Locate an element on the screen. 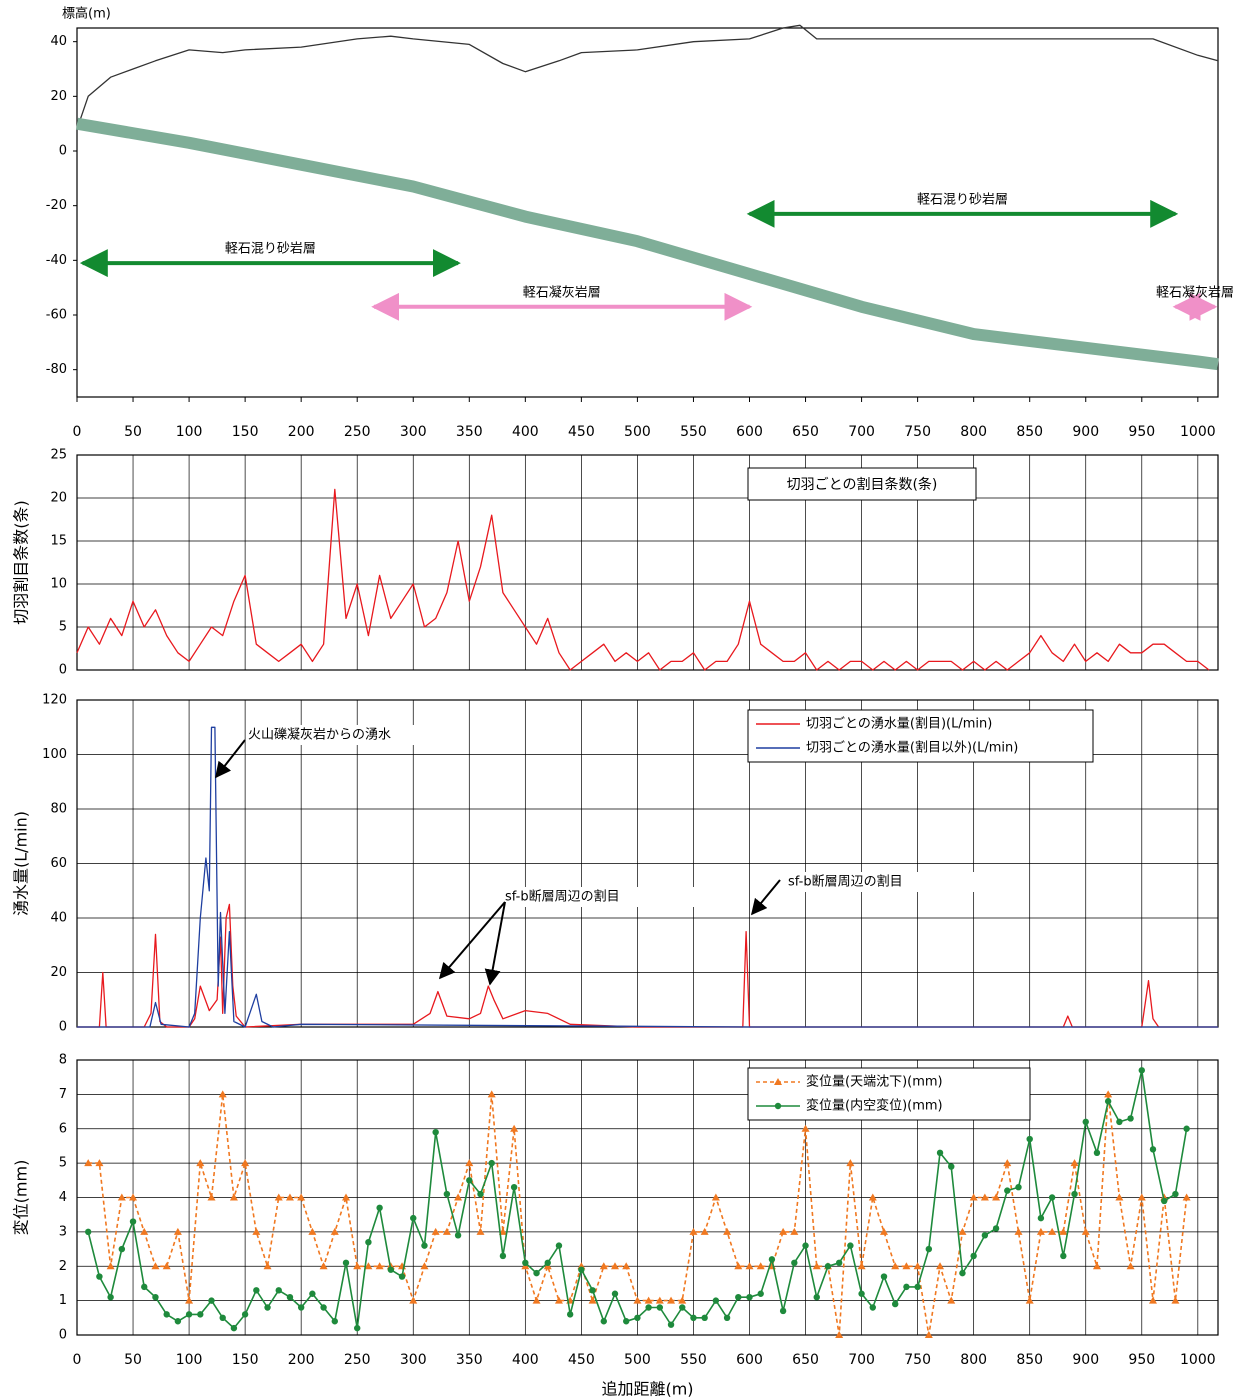 This screenshot has height=1400, width=1234. y-tick-label: 60 is located at coordinates (58, 863).